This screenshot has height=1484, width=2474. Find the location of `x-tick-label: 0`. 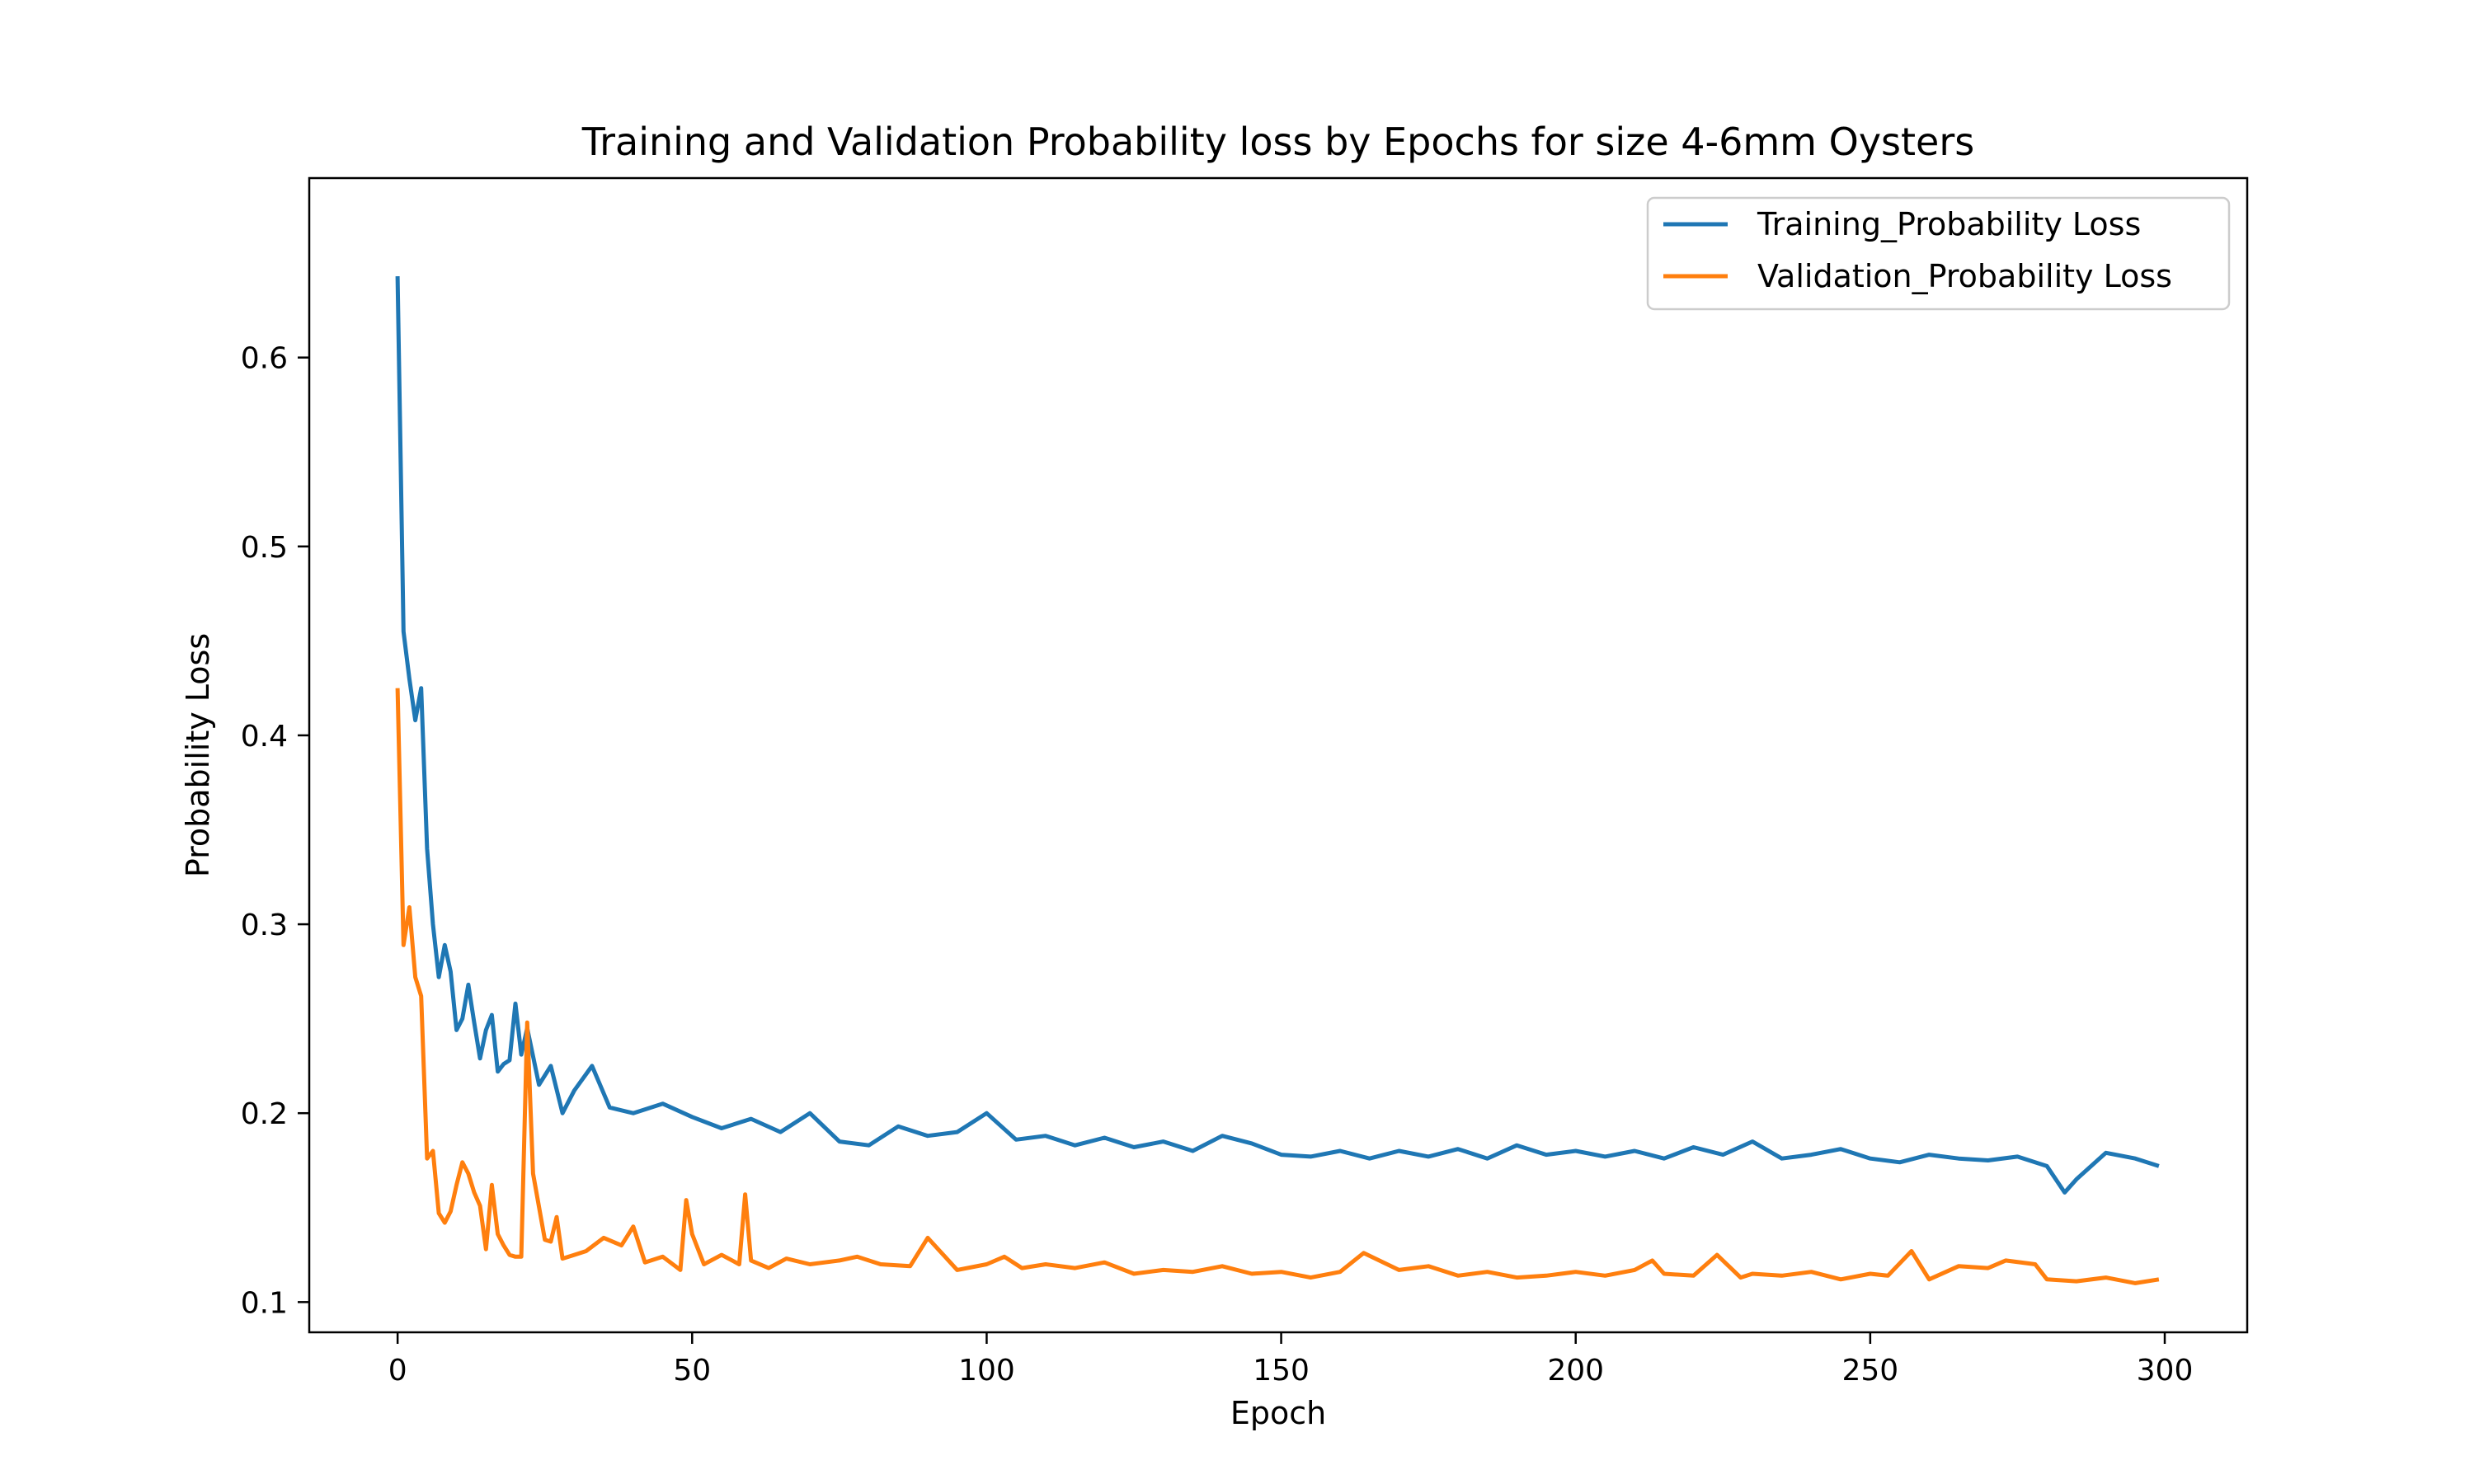

x-tick-label: 0 is located at coordinates (397, 1371).